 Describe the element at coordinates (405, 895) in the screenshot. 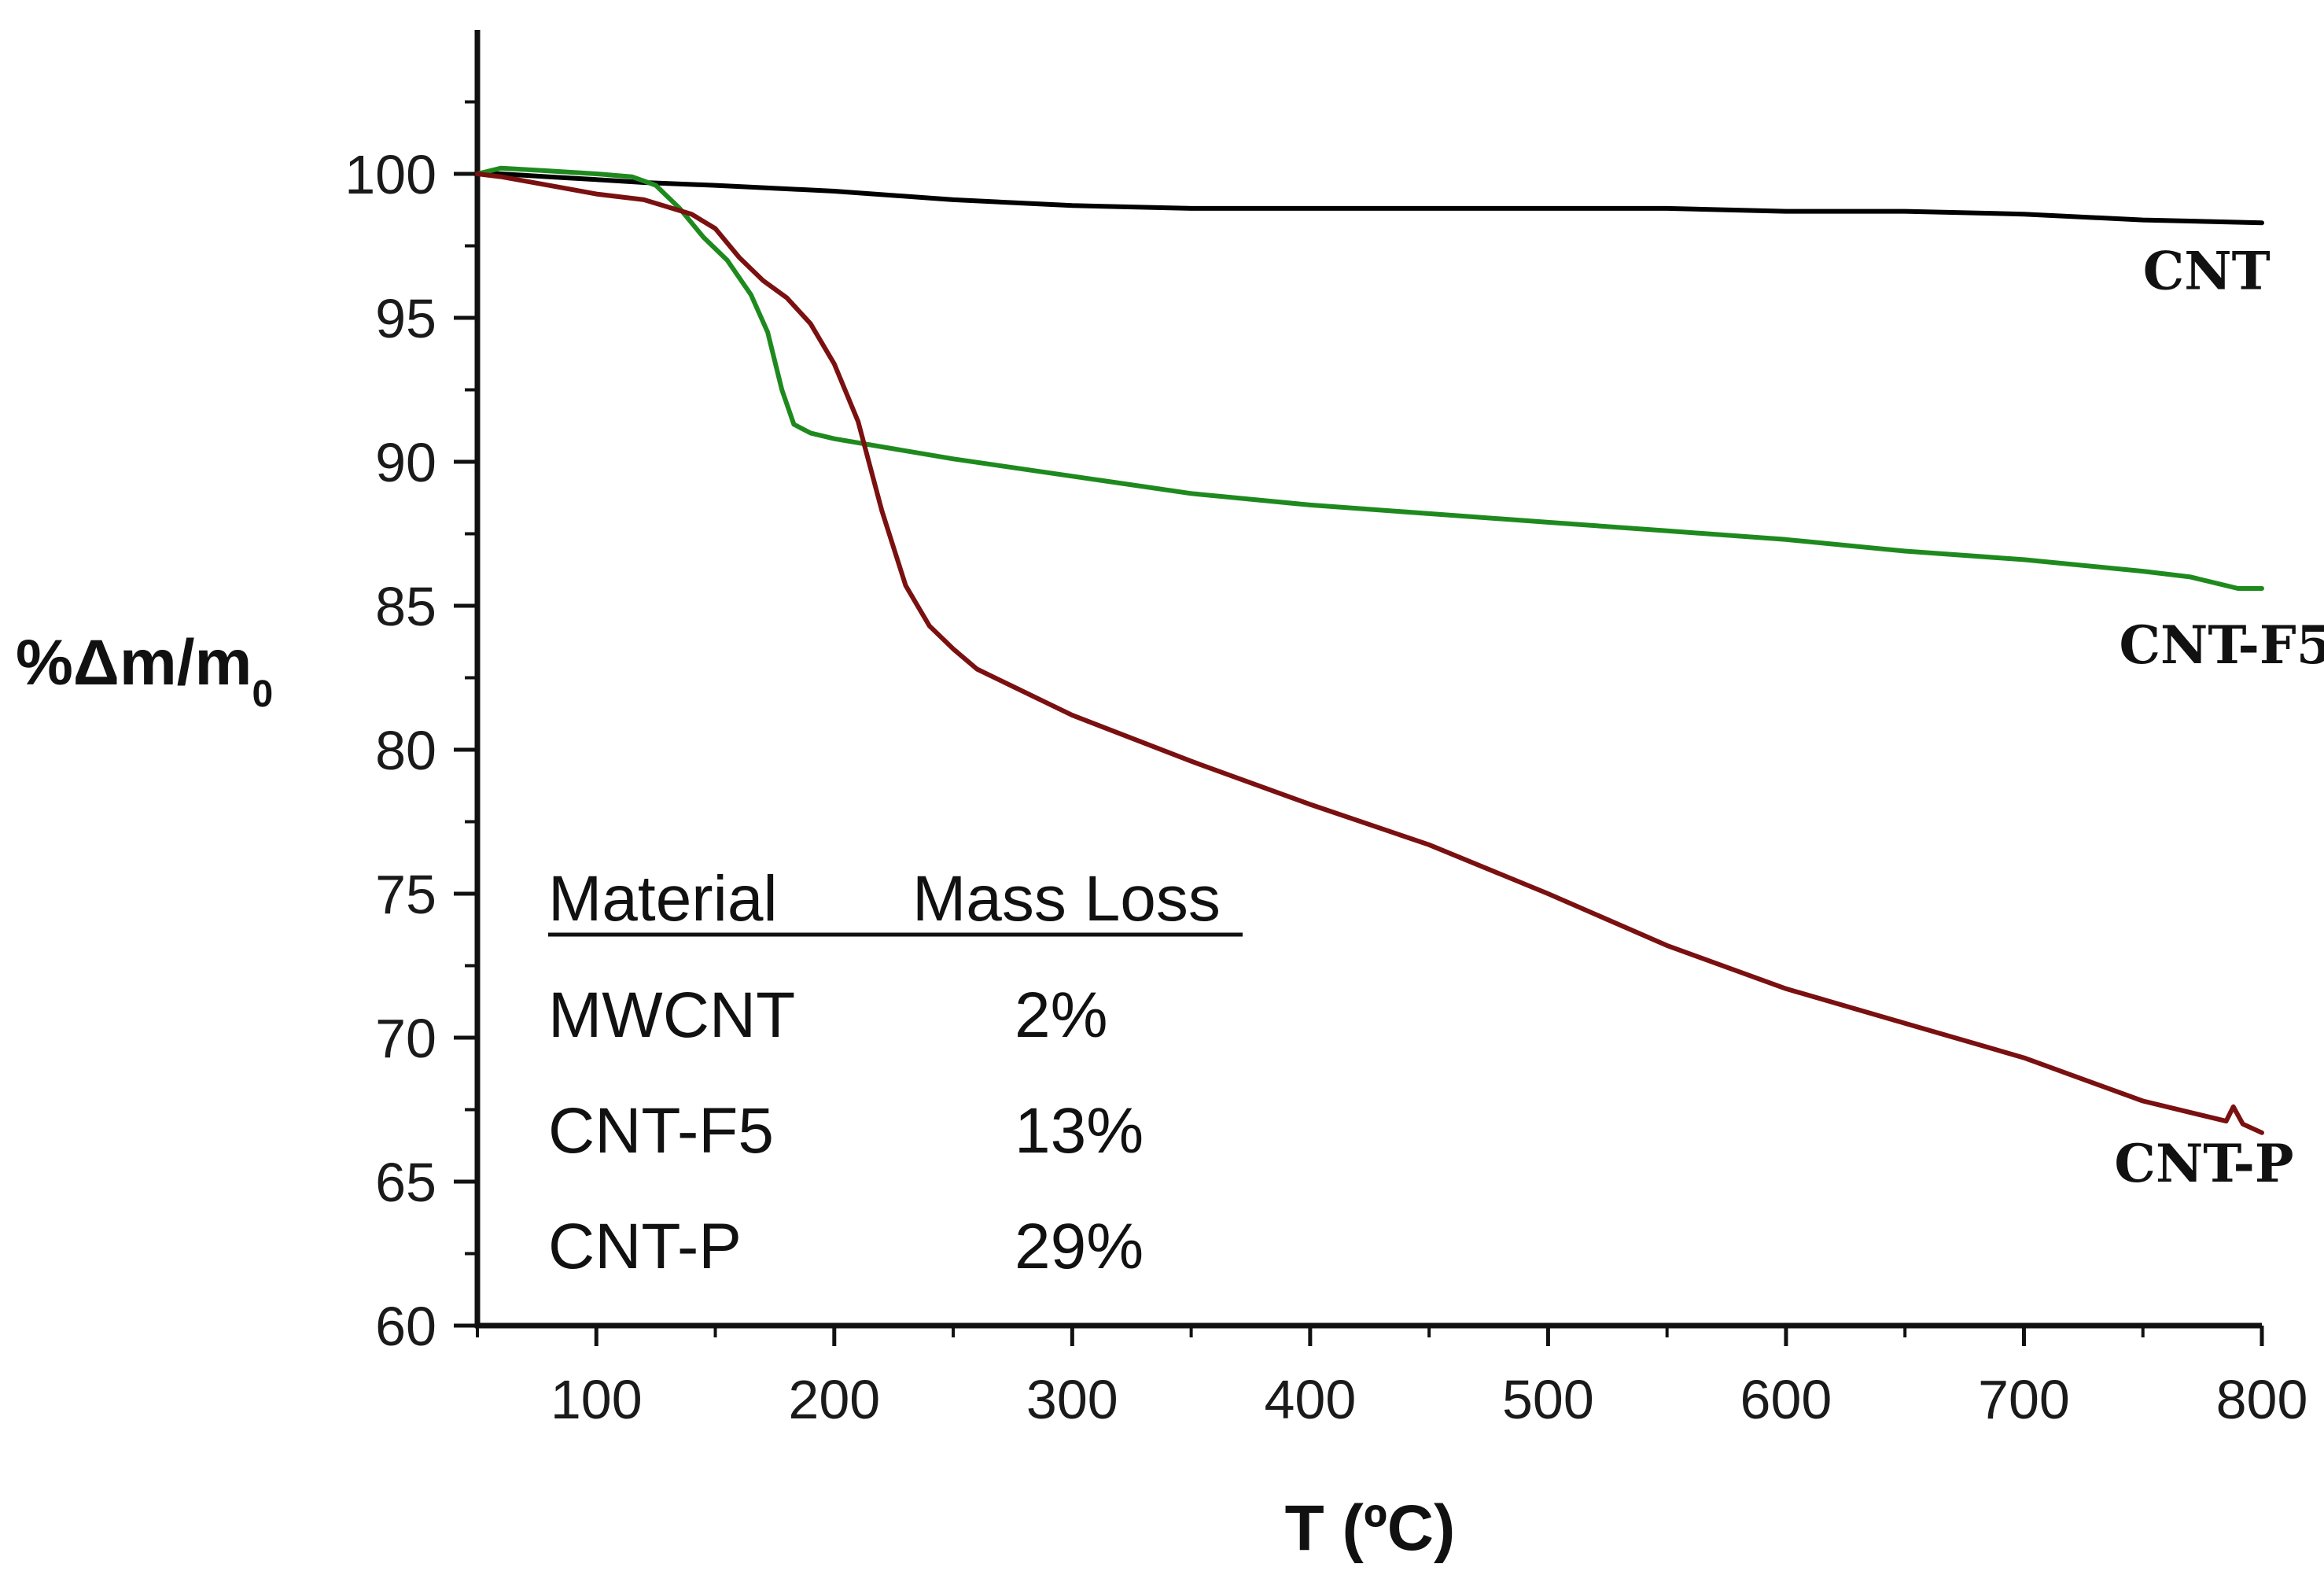

I see `y-tick-label: 75` at that location.